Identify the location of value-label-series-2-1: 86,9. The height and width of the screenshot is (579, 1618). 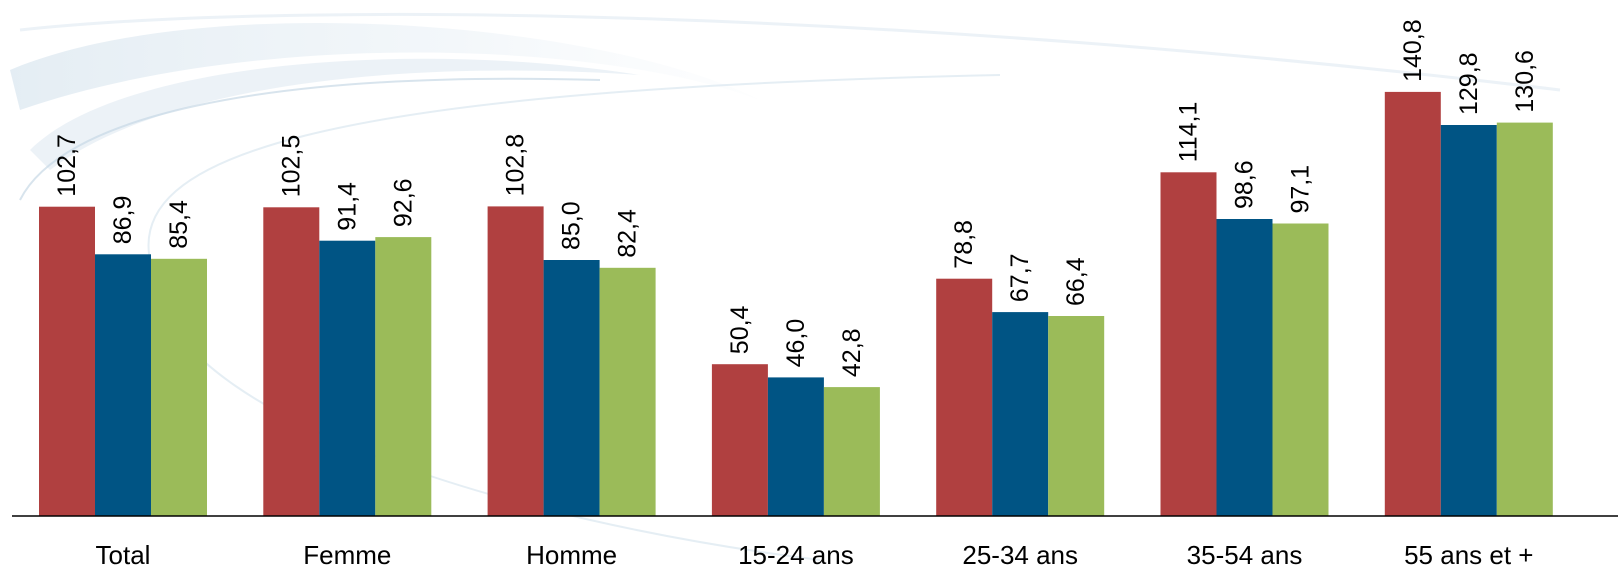
(123, 220).